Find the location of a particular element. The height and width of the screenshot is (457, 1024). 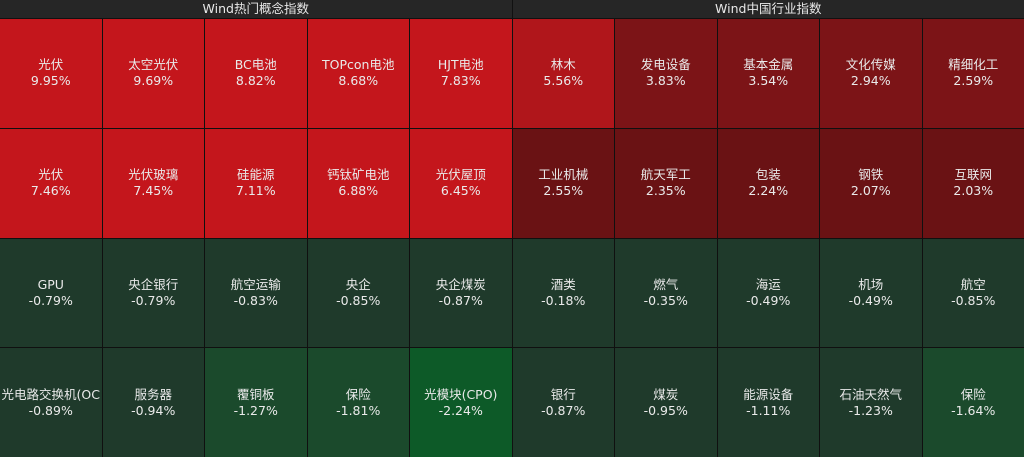

tile-name: TOPcon电池 is located at coordinates (358, 65).